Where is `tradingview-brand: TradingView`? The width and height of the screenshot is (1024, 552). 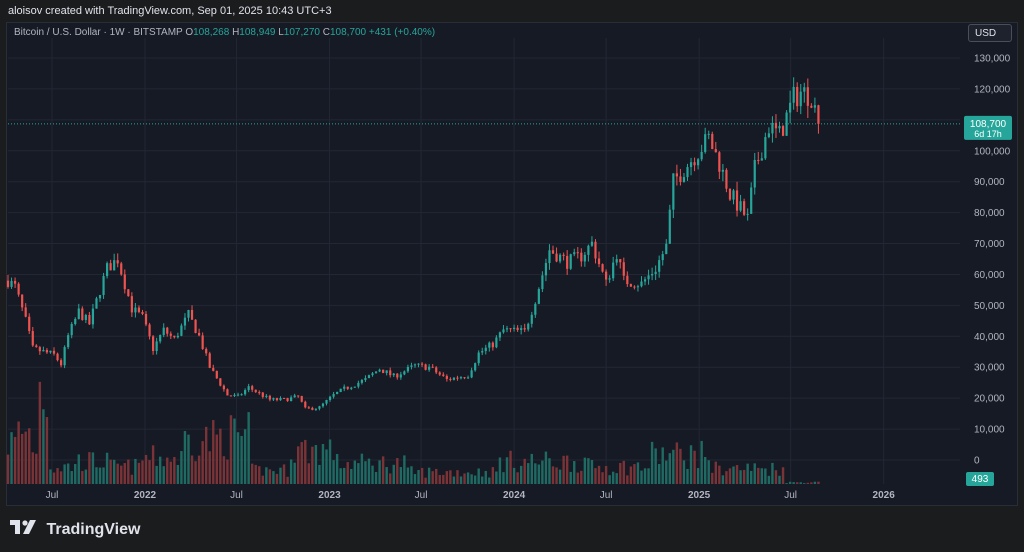
tradingview-brand: TradingView is located at coordinates (75, 530).